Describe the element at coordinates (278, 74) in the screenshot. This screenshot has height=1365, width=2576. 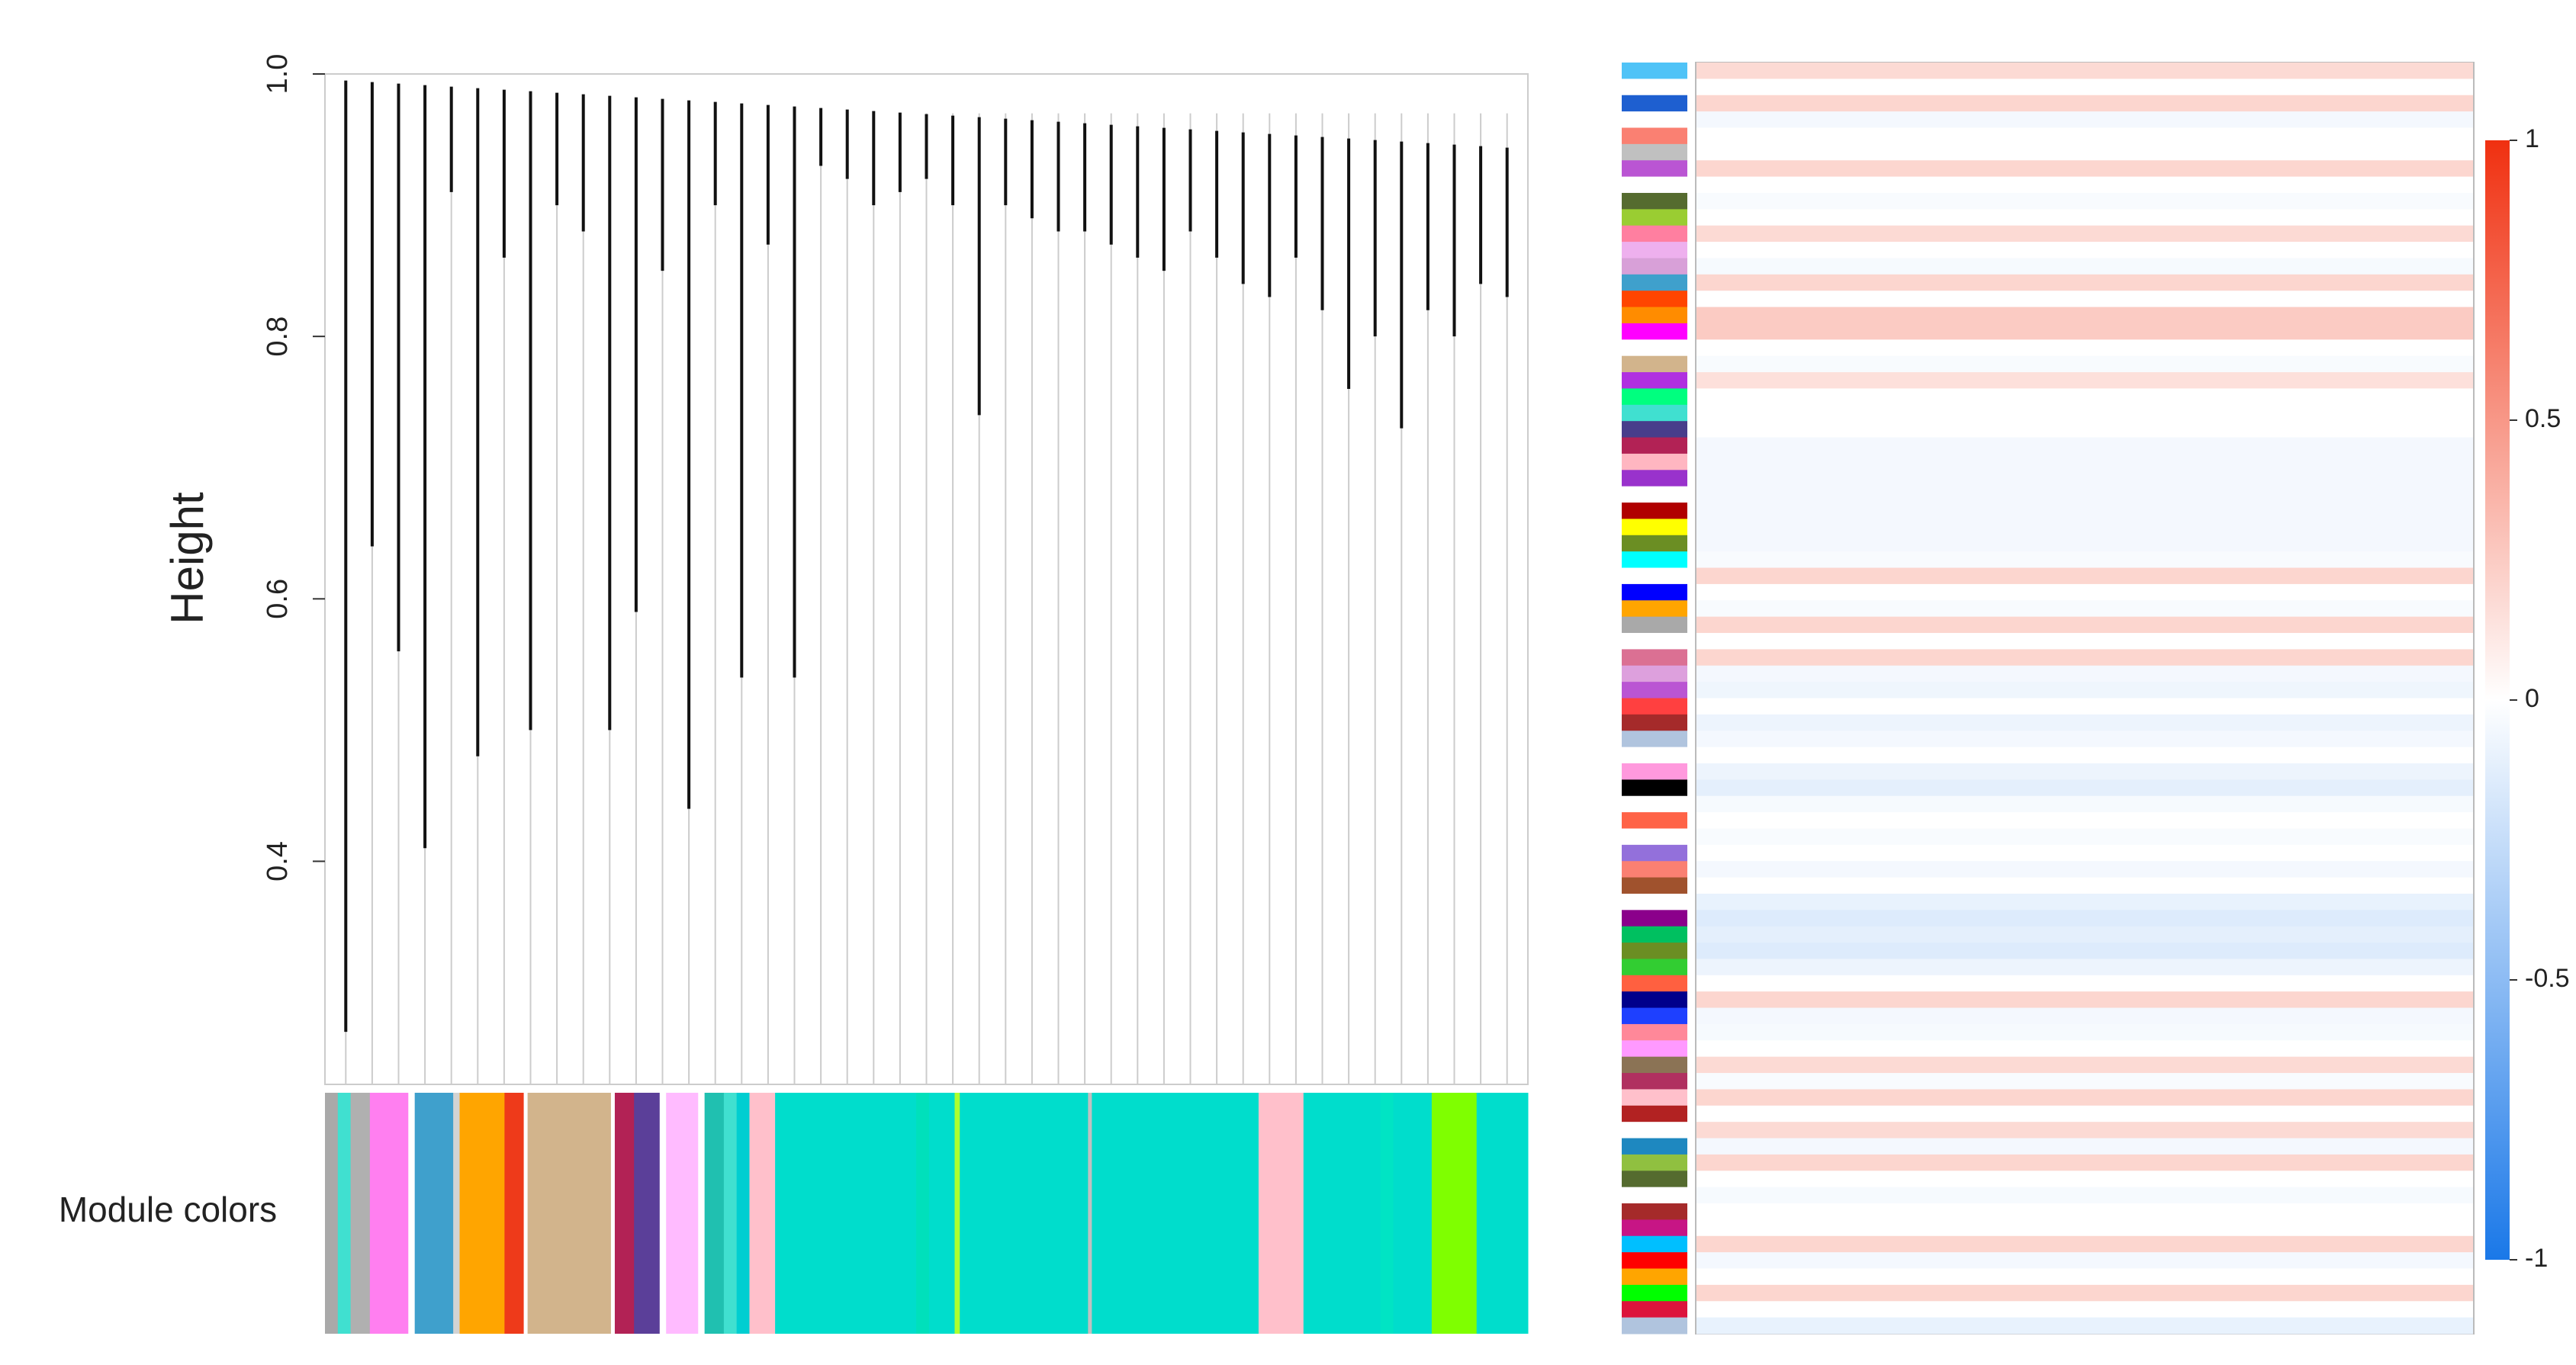
I see `y-tick-label: 1.0` at that location.